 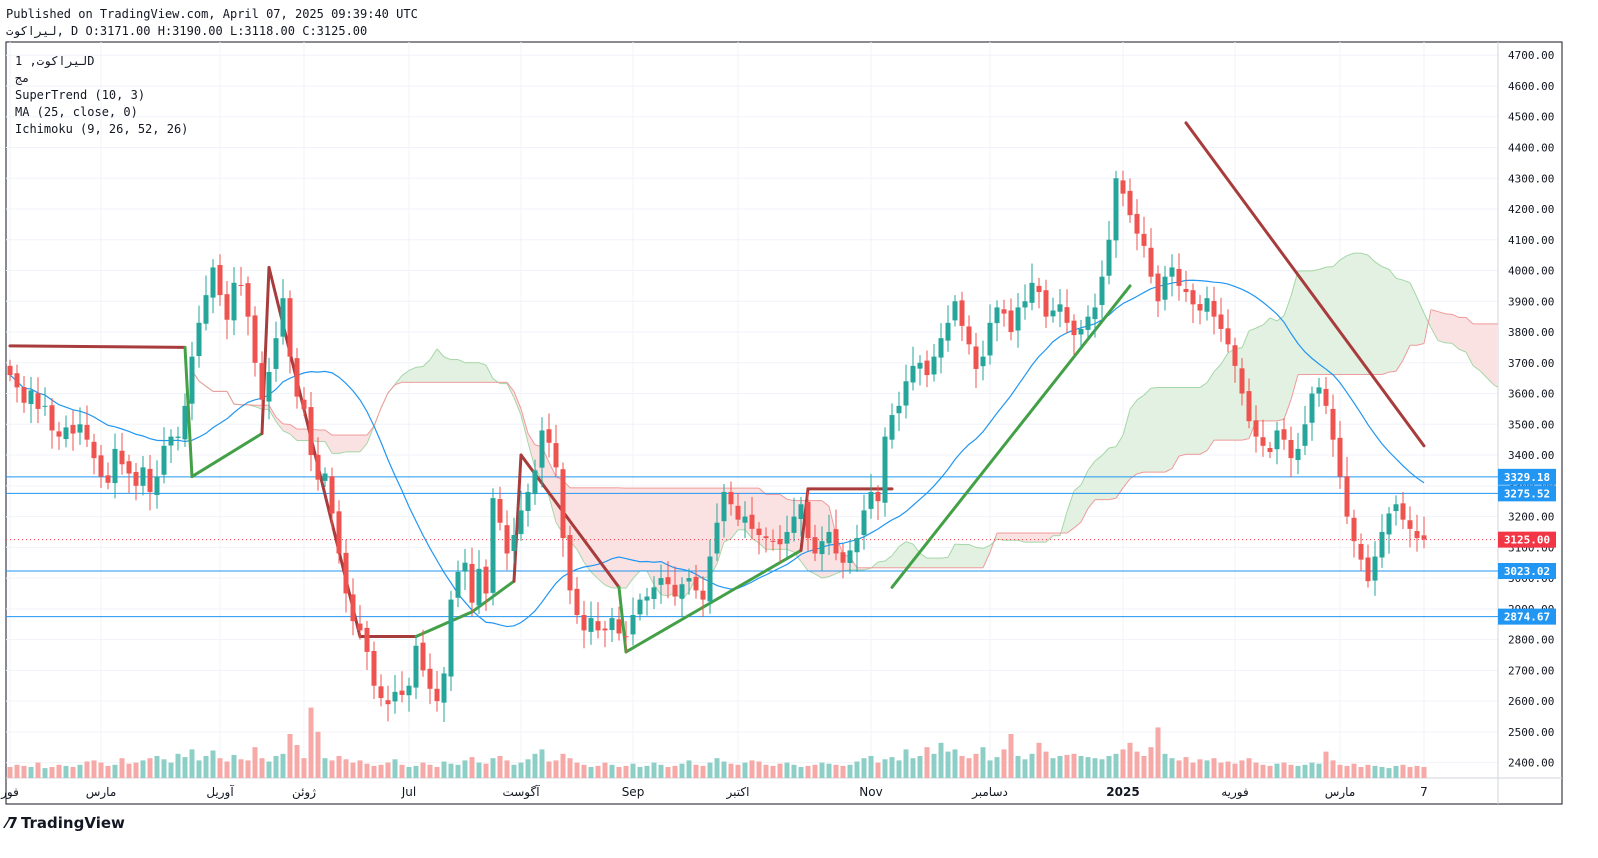 What do you see at coordinates (1424, 792) in the screenshot?
I see `x-tick-label: 7` at bounding box center [1424, 792].